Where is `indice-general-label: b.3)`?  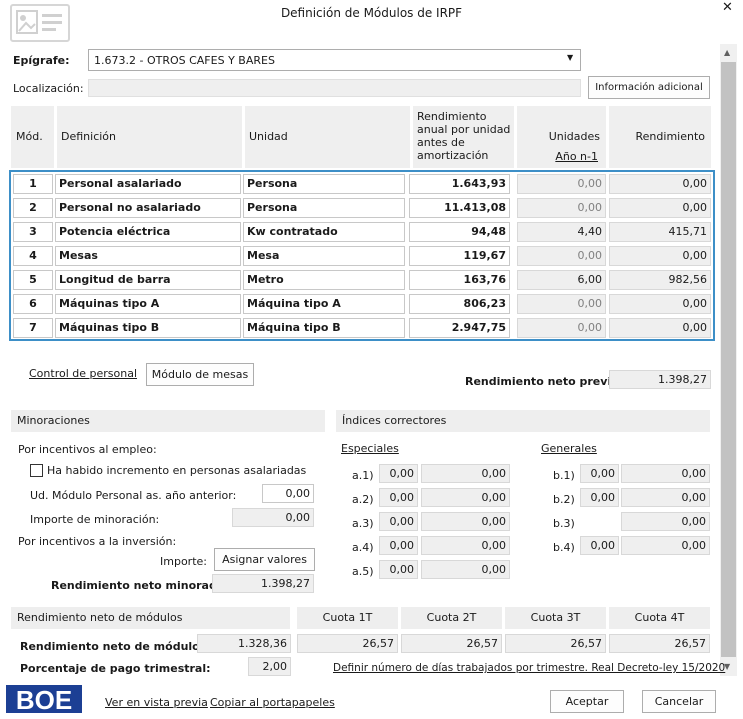
indice-general-label: b.3) is located at coordinates (564, 523).